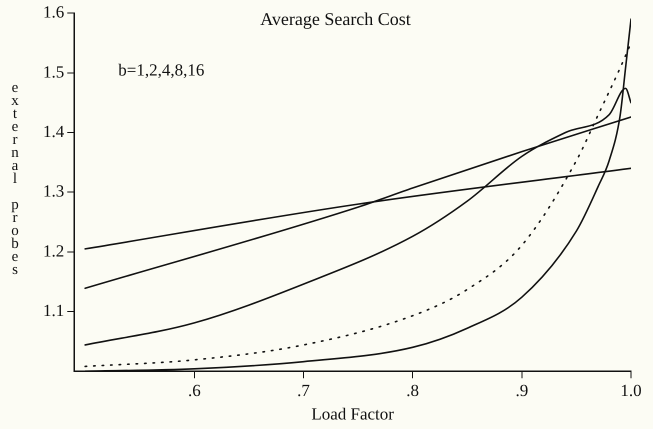  Describe the element at coordinates (53, 72) in the screenshot. I see `y-tick-label: 1.5` at that location.